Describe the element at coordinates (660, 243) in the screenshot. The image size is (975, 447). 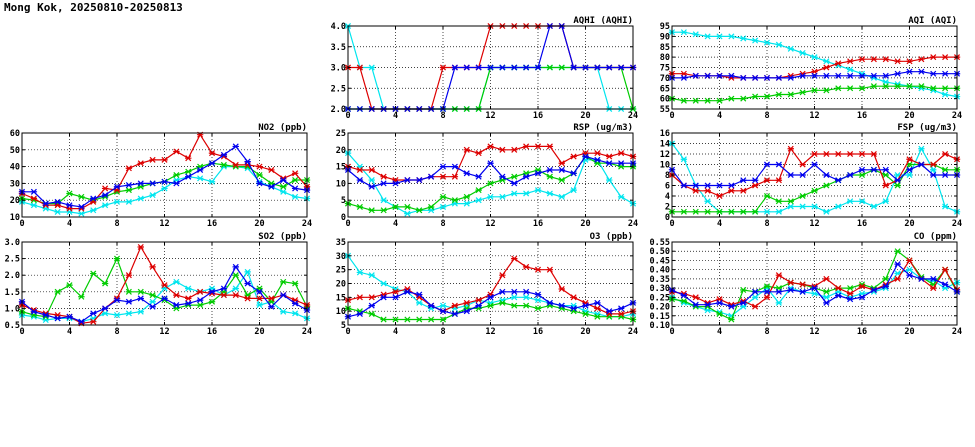
I see `y-tick-label: 0.55` at that location.